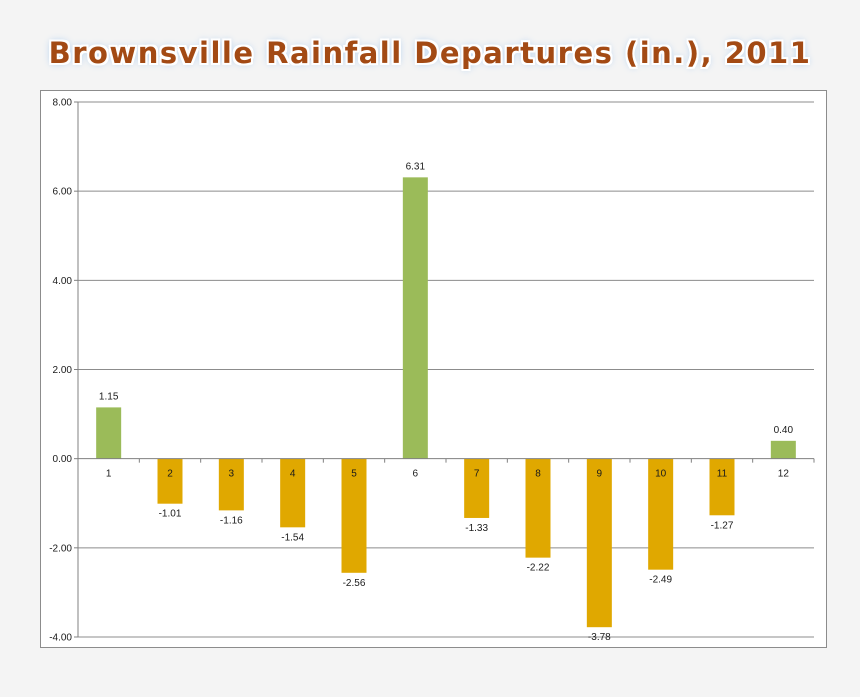  What do you see at coordinates (538, 474) in the screenshot?
I see `x-tick-label: 8` at bounding box center [538, 474].